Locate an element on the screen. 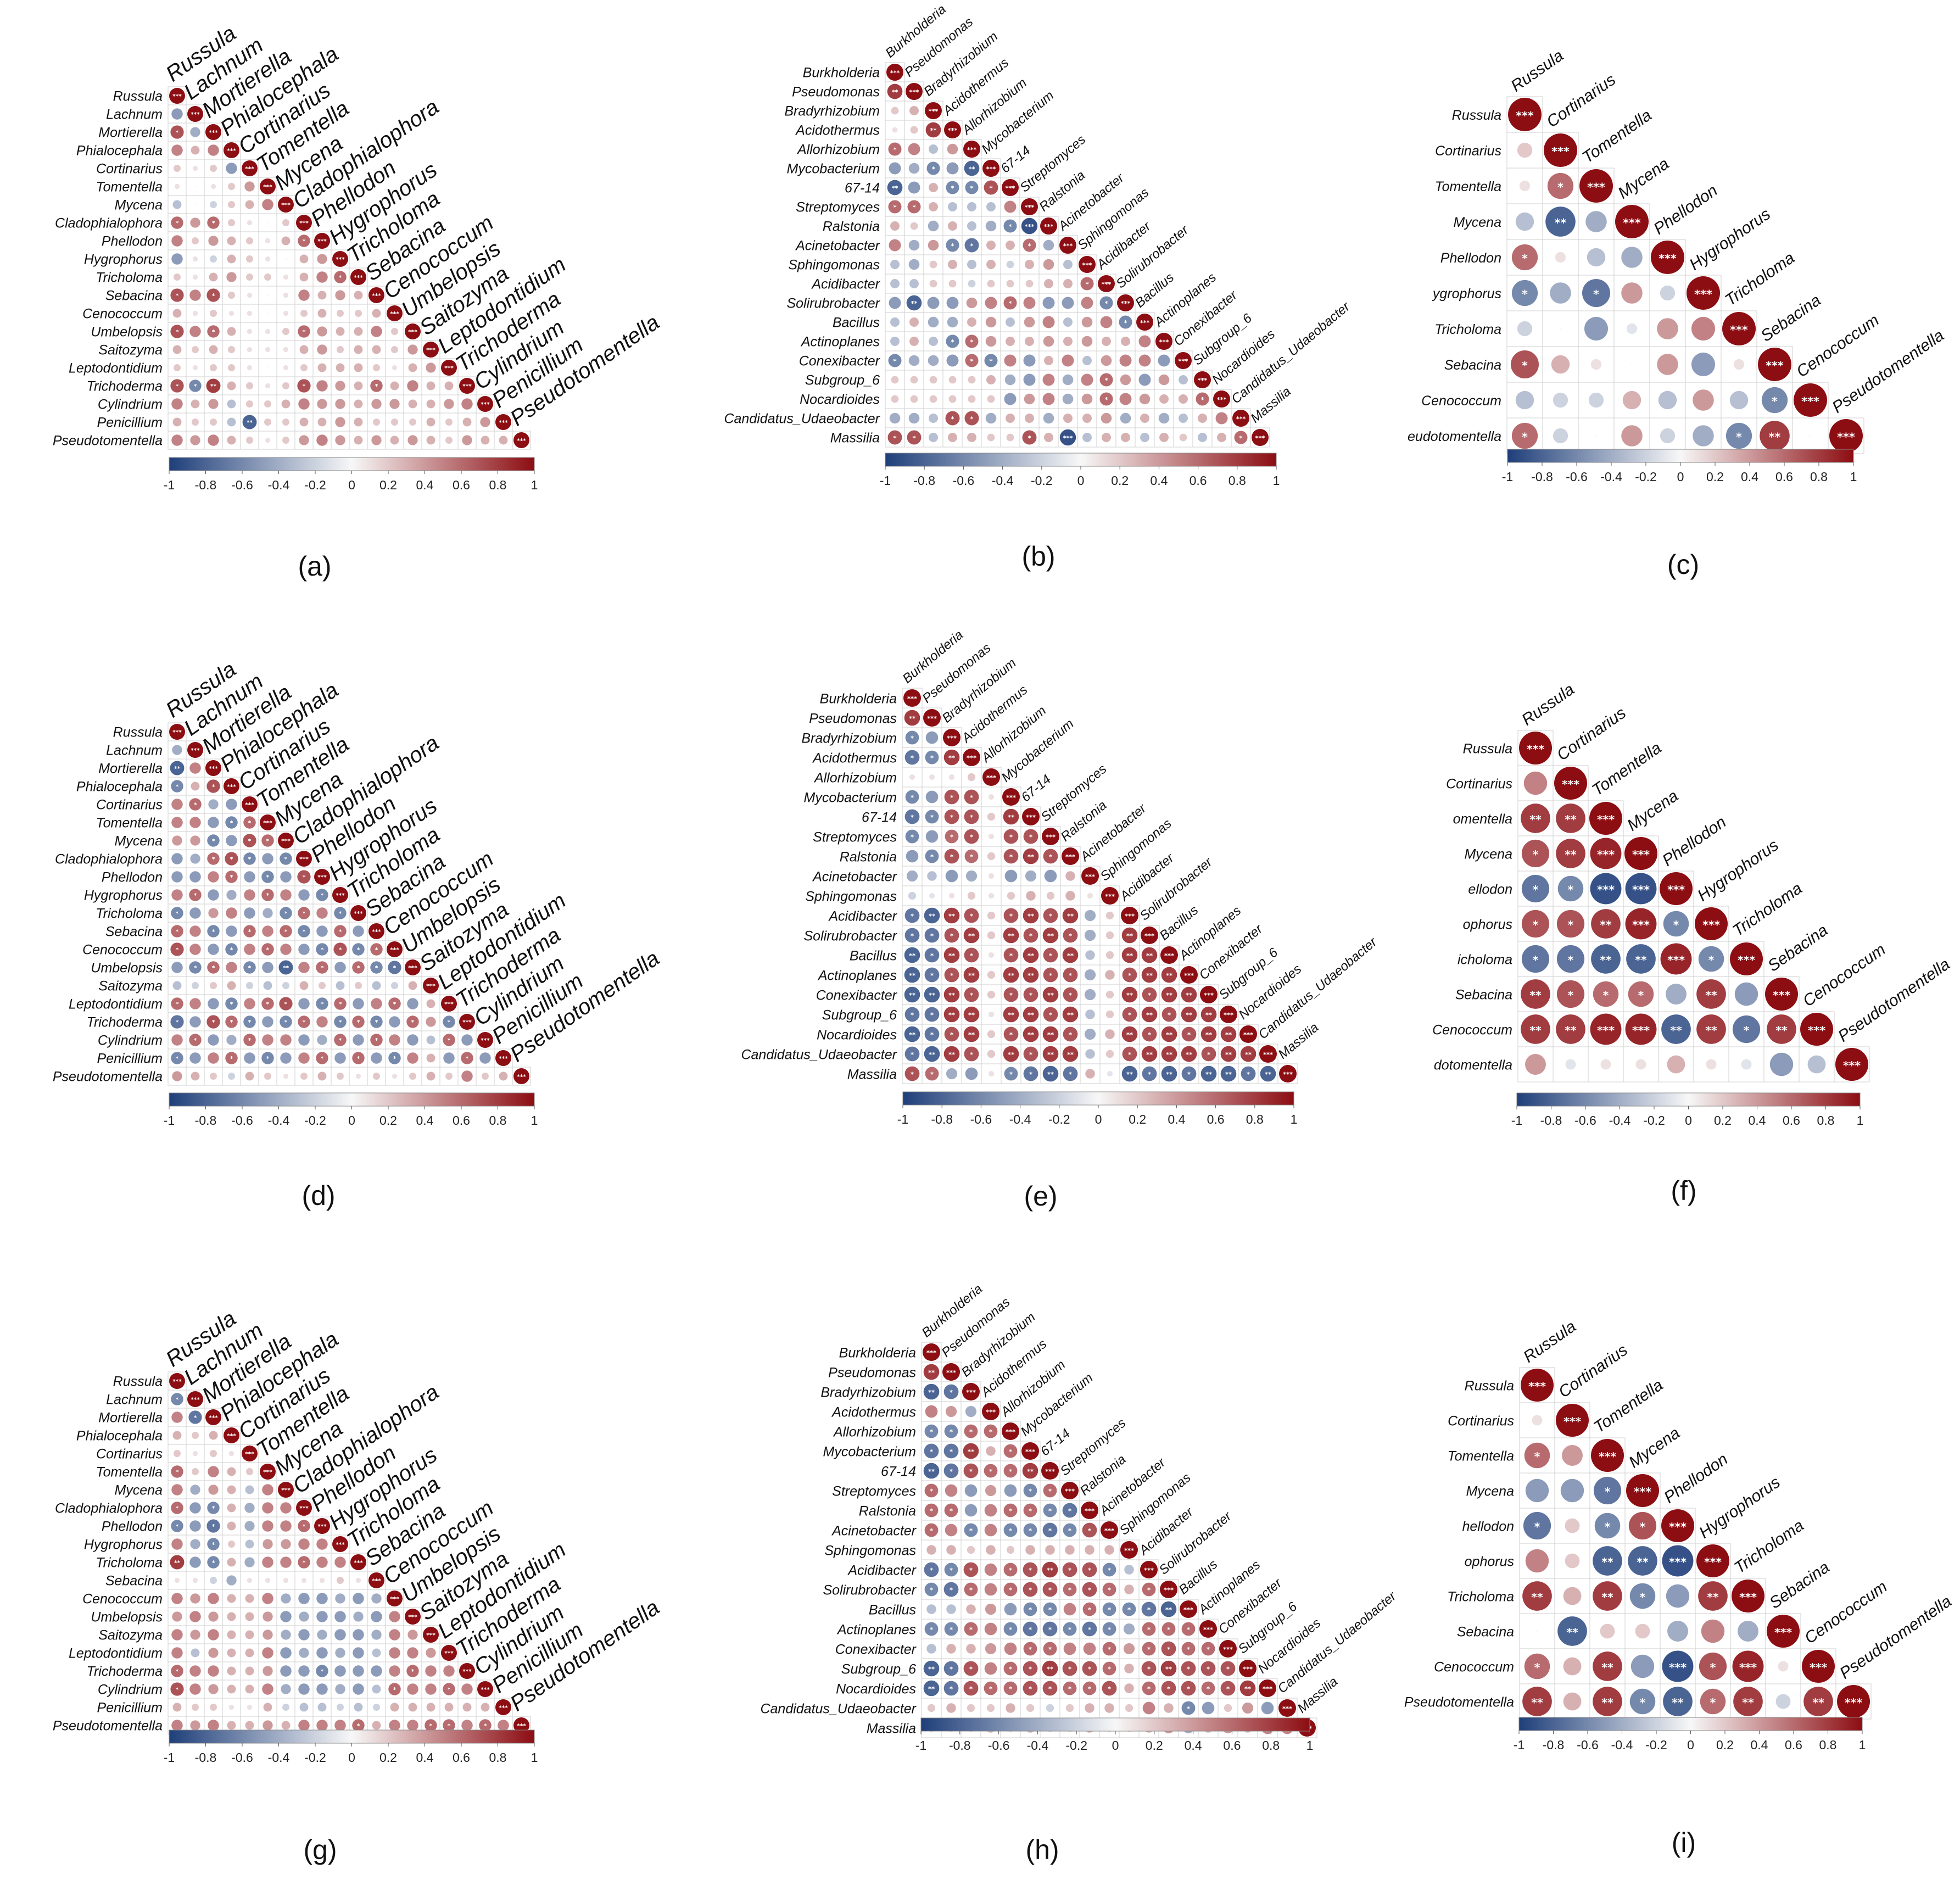 The image size is (1960, 1886). colorbar is located at coordinates (352, 1737).